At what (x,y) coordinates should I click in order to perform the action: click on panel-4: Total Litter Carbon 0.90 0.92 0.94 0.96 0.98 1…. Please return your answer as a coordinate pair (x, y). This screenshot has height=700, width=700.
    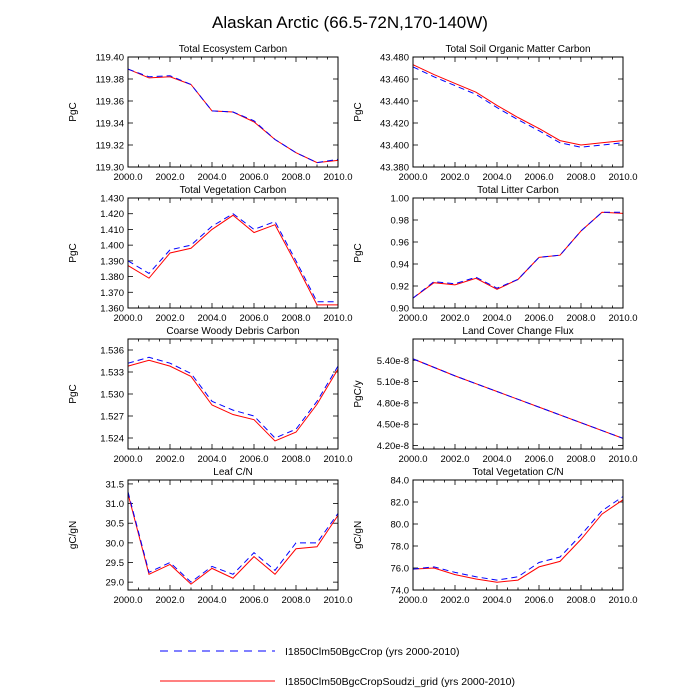
    Looking at the image, I should click on (495, 254).